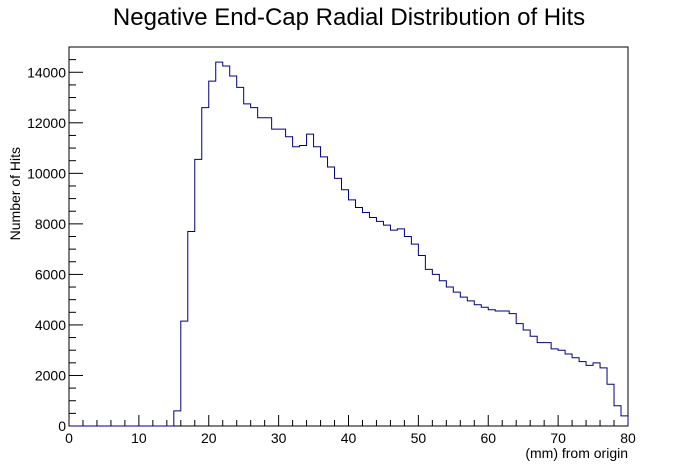  What do you see at coordinates (349, 438) in the screenshot?
I see `x-tick-label: 40` at bounding box center [349, 438].